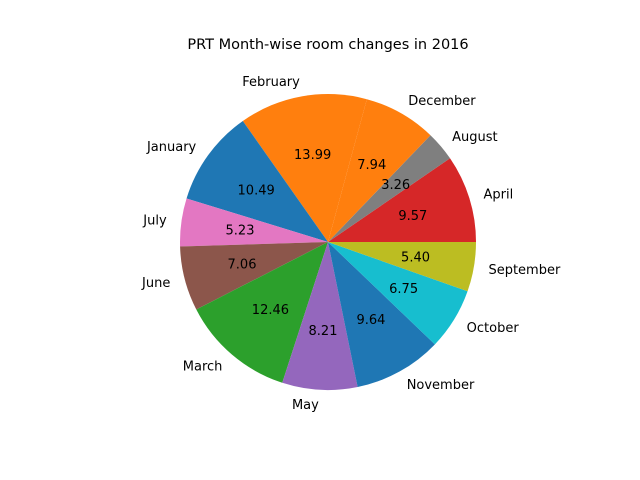  Describe the element at coordinates (242, 265) in the screenshot. I see `value-label-june: 7.06` at that location.